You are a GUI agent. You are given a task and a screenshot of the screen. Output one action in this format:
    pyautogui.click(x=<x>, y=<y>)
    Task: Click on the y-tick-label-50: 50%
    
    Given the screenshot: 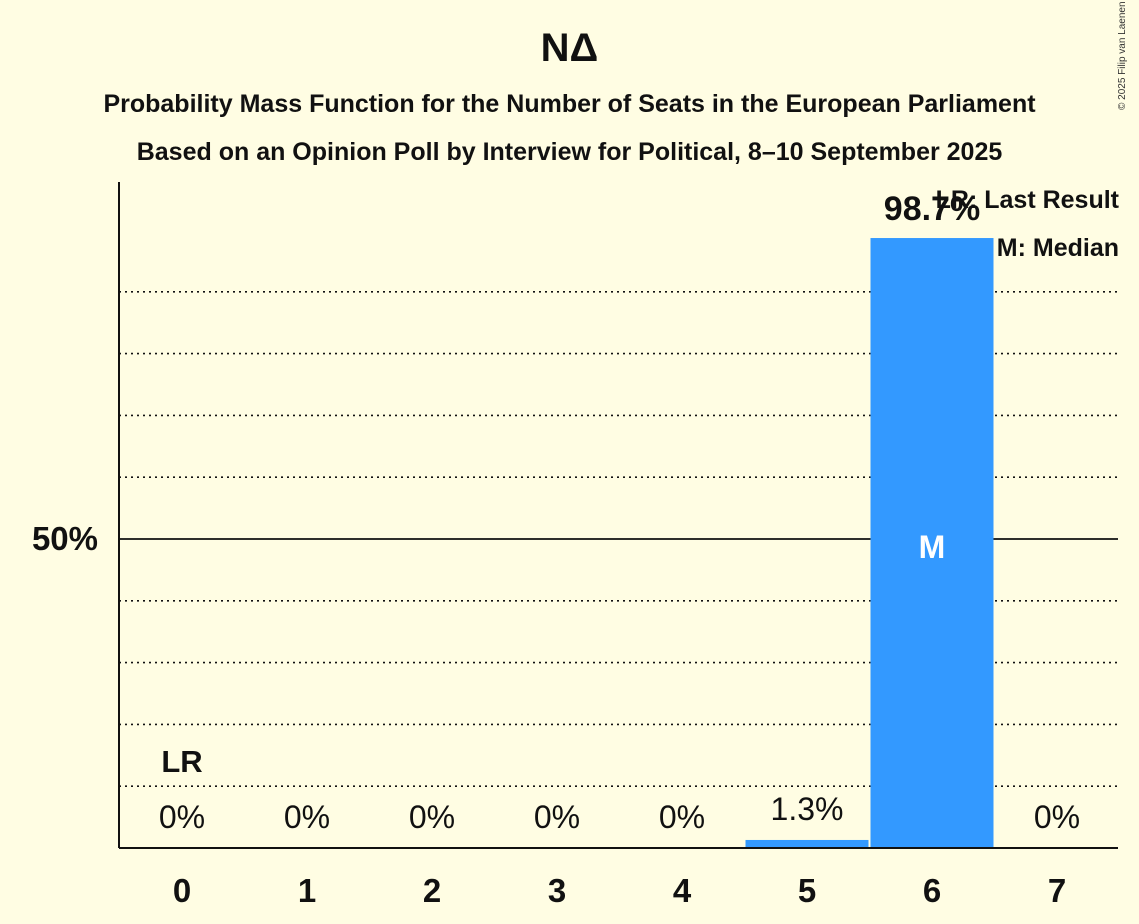 What is the action you would take?
    pyautogui.click(x=65, y=538)
    